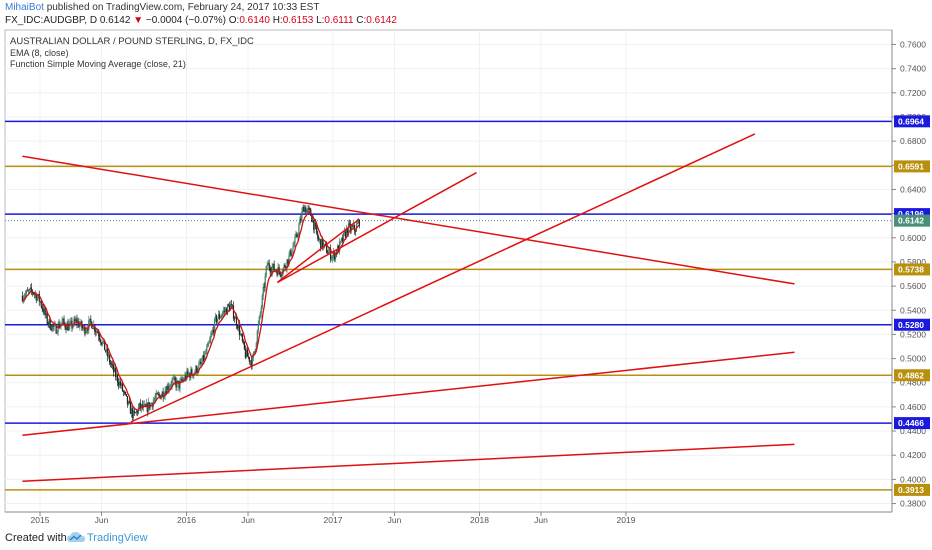 This screenshot has height=550, width=932. What do you see at coordinates (36, 538) in the screenshot?
I see `created-with-text: Created with` at bounding box center [36, 538].